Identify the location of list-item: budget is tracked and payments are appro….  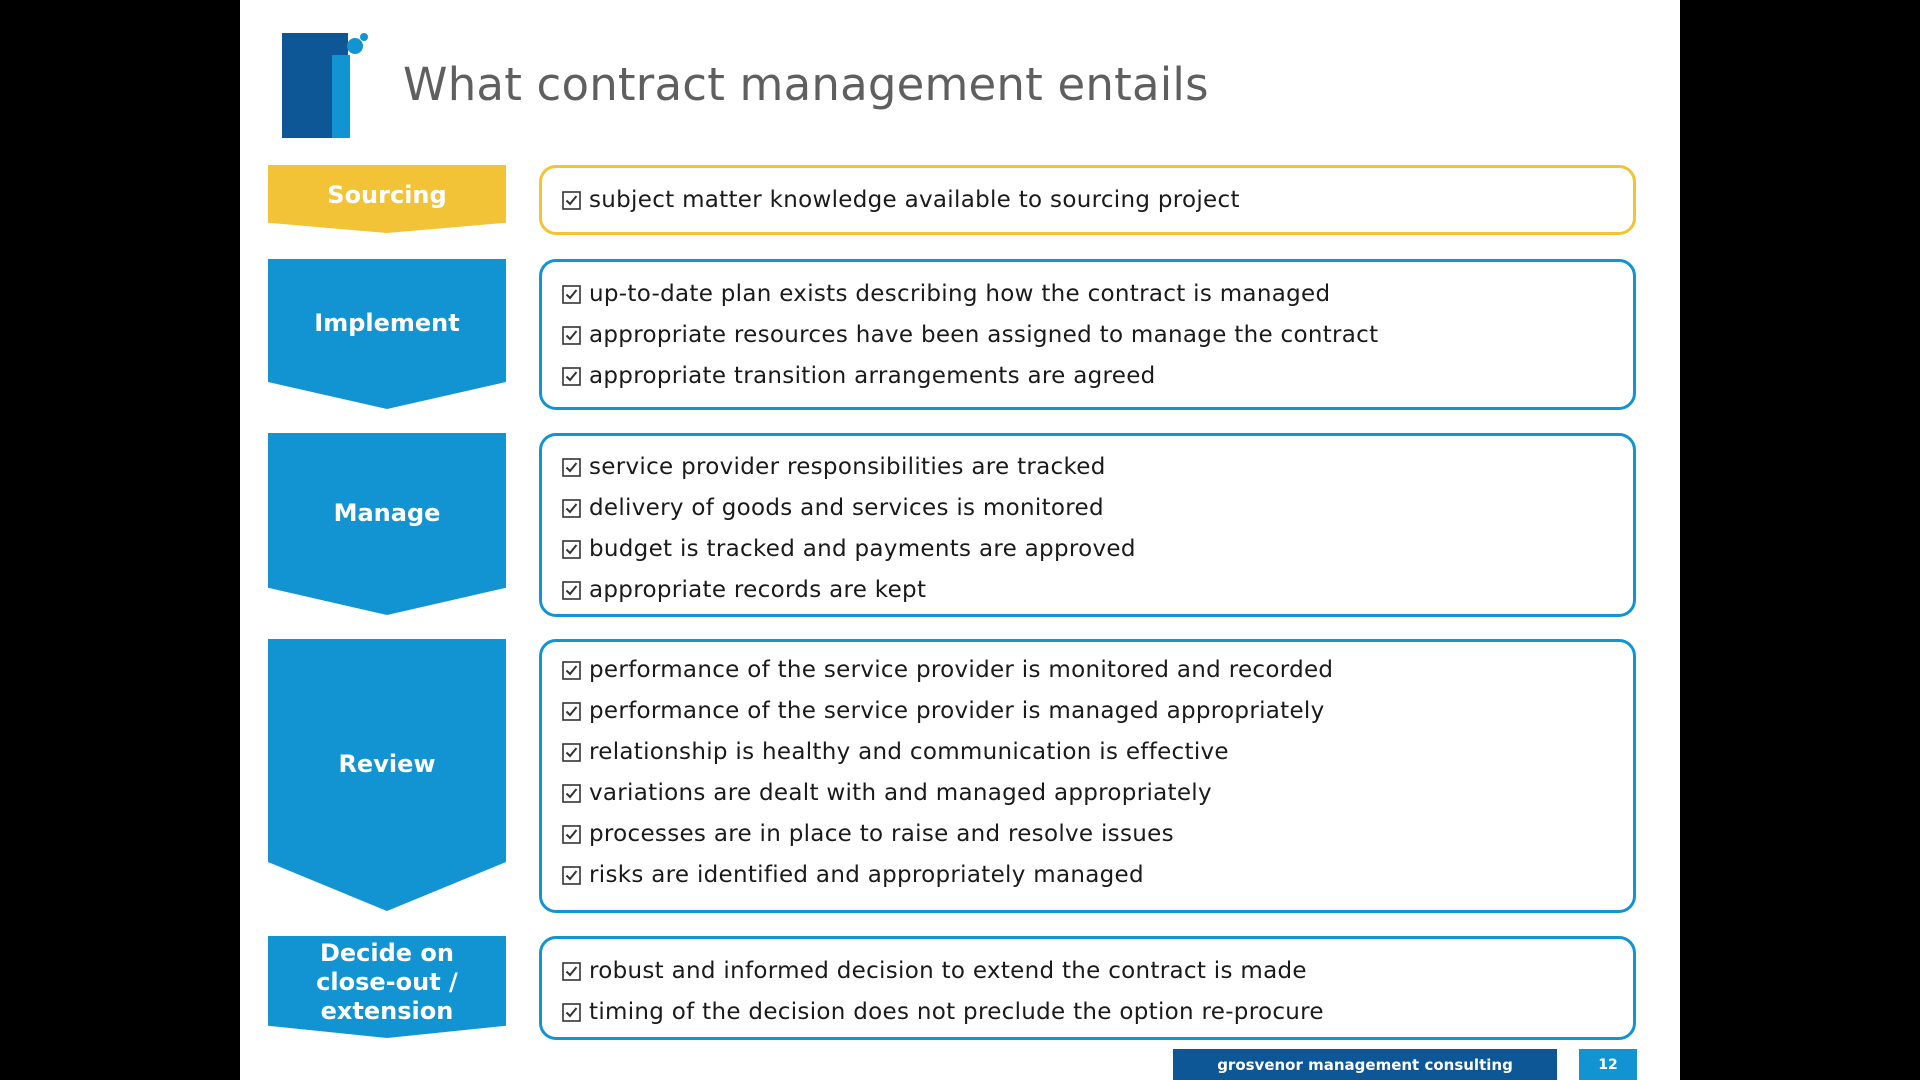
(849, 549).